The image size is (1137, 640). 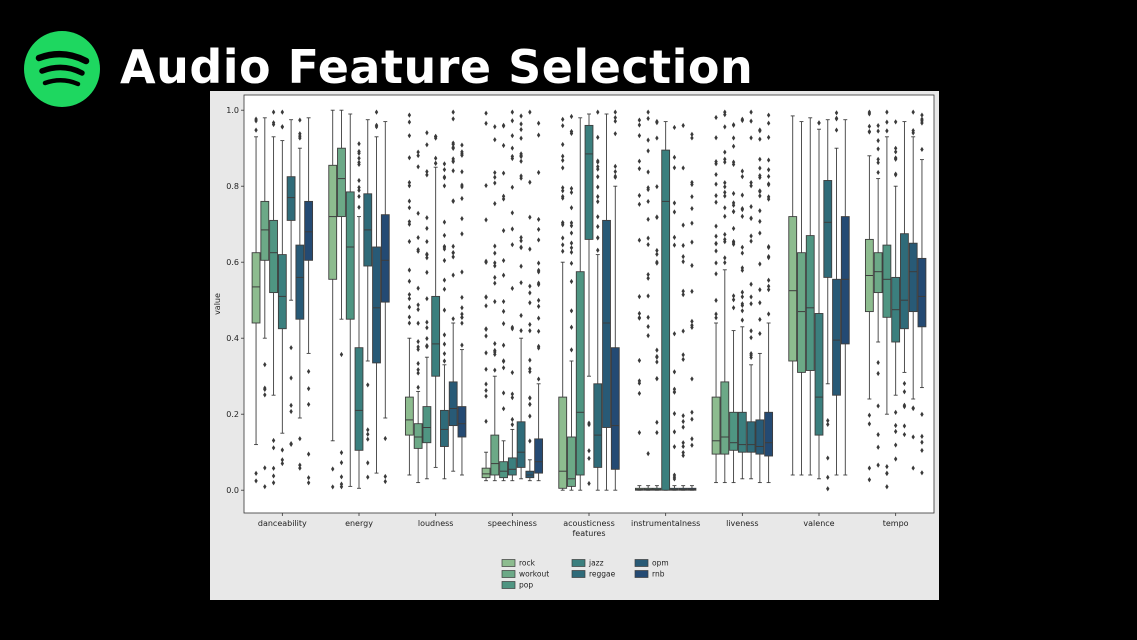 What do you see at coordinates (793, 295) in the screenshot?
I see `box-rock-valence` at bounding box center [793, 295].